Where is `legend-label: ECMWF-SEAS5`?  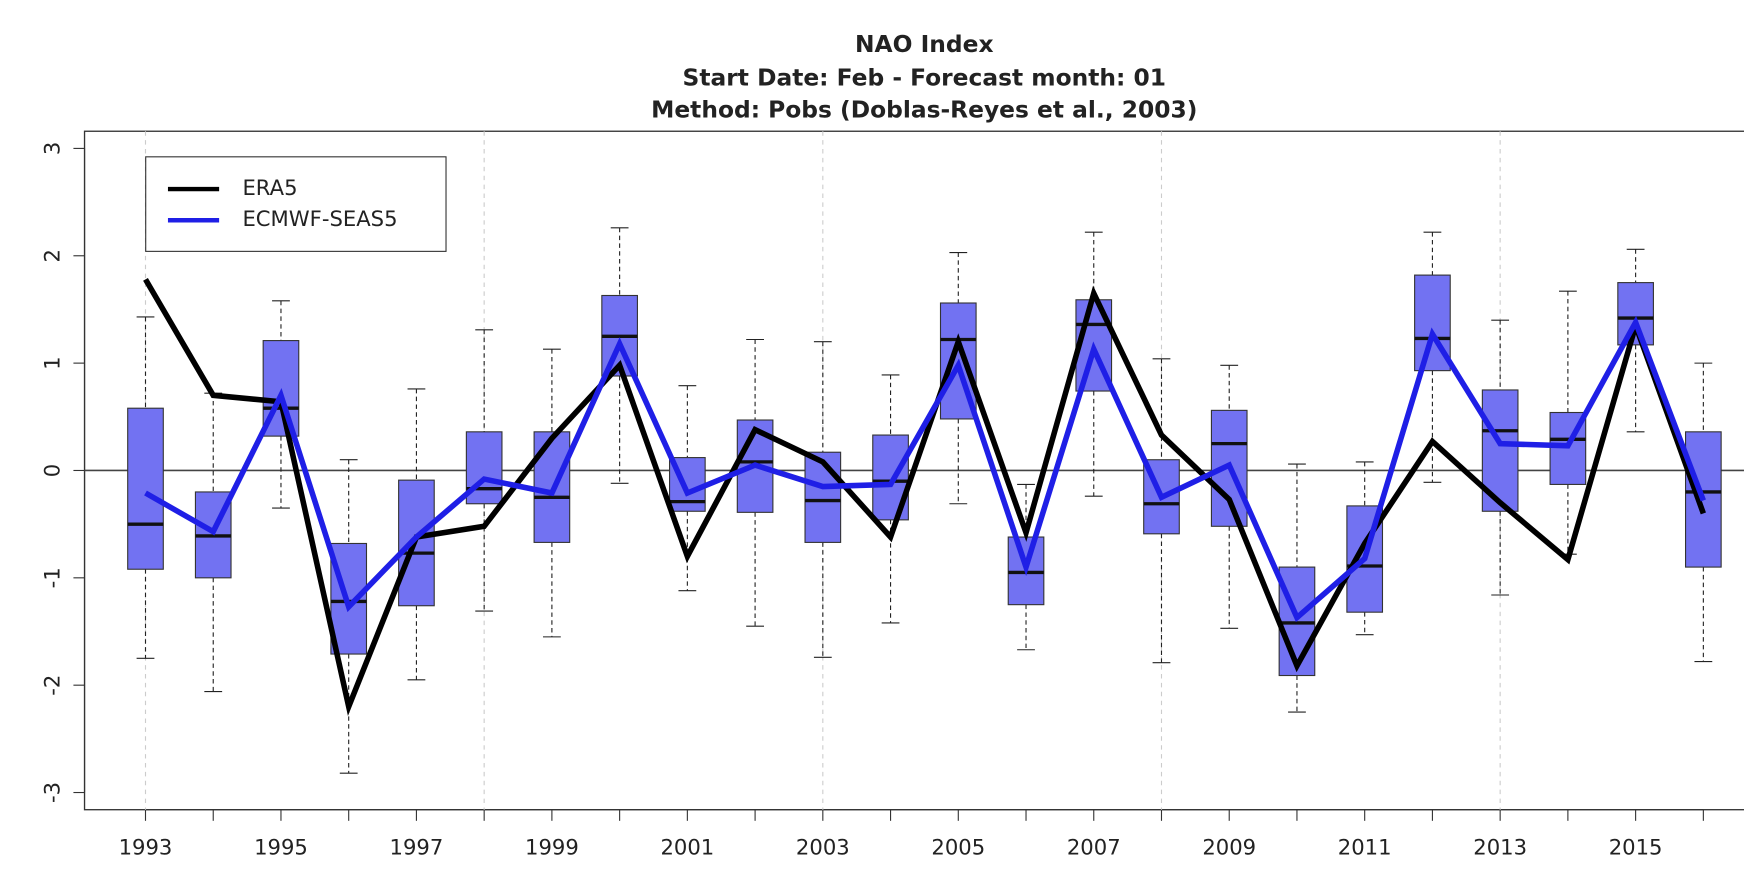 legend-label: ECMWF-SEAS5 is located at coordinates (319, 218).